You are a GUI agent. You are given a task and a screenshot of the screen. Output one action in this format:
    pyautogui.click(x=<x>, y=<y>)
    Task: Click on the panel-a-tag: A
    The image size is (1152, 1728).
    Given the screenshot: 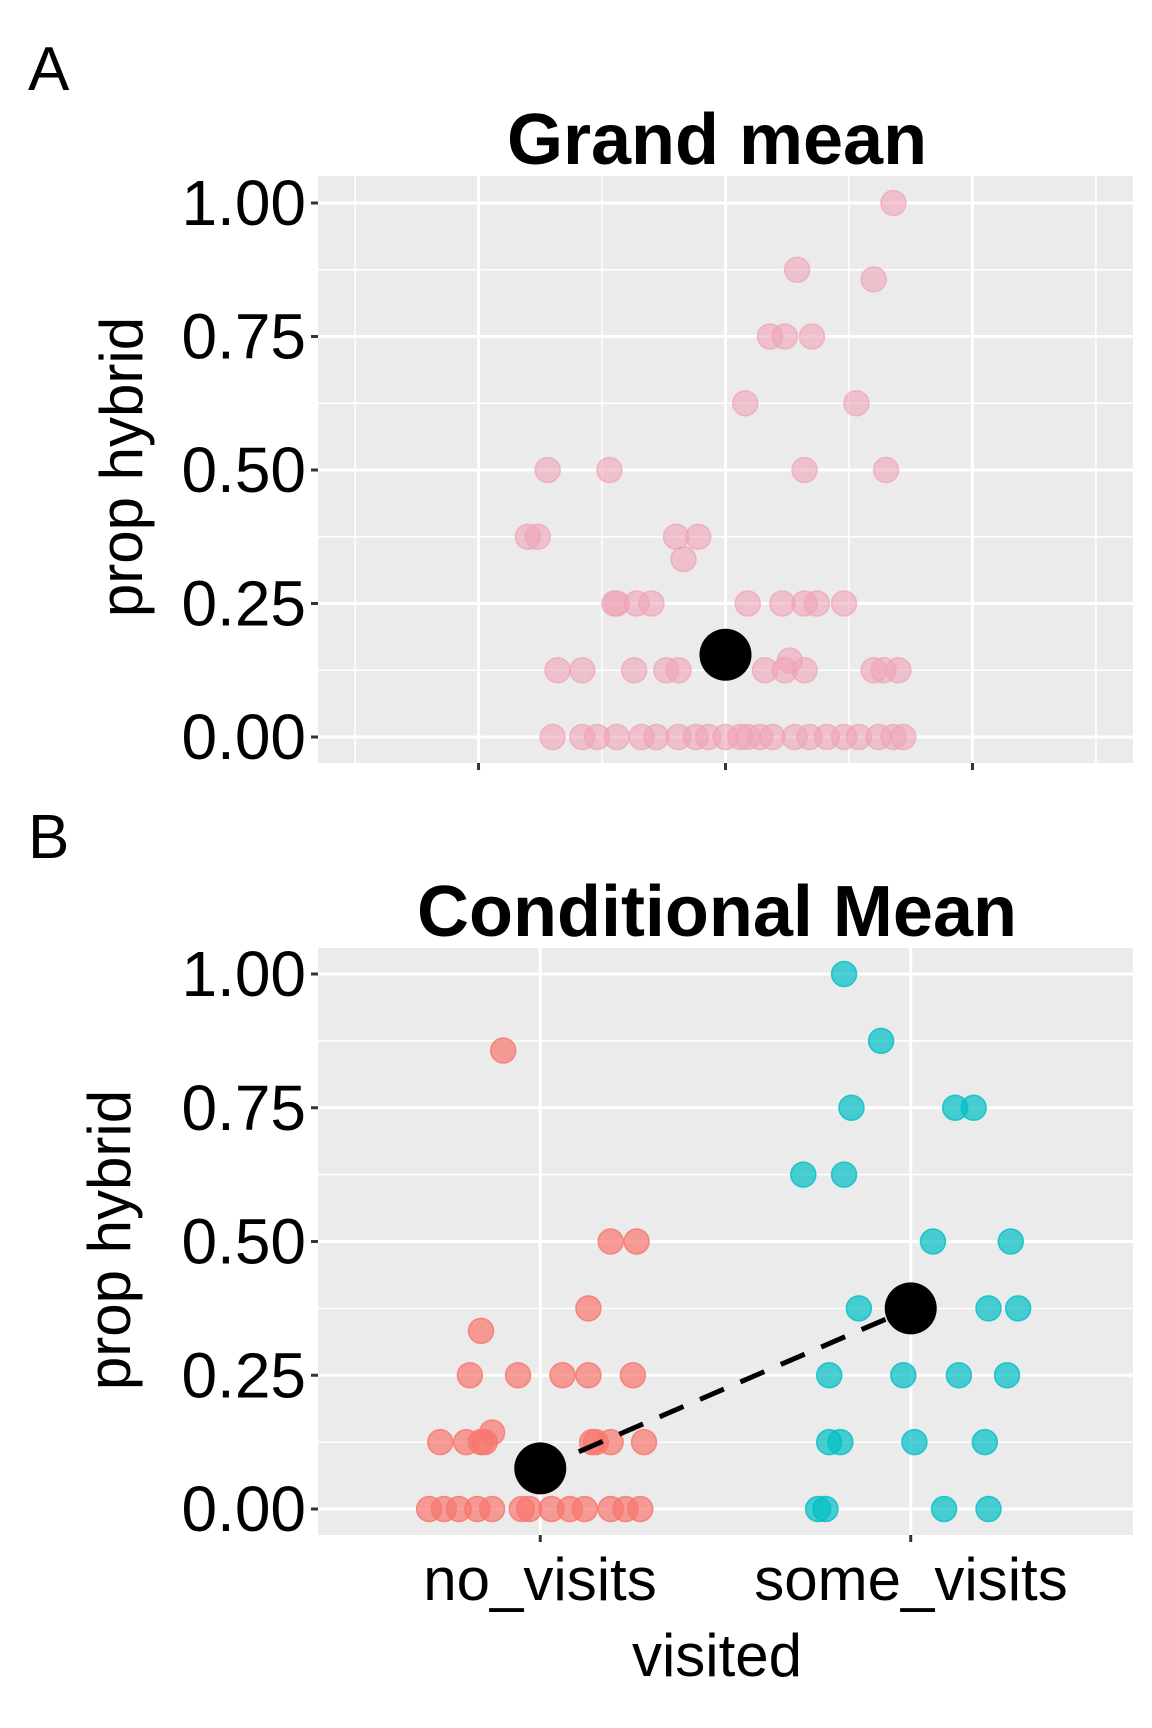 What is the action you would take?
    pyautogui.click(x=49, y=69)
    